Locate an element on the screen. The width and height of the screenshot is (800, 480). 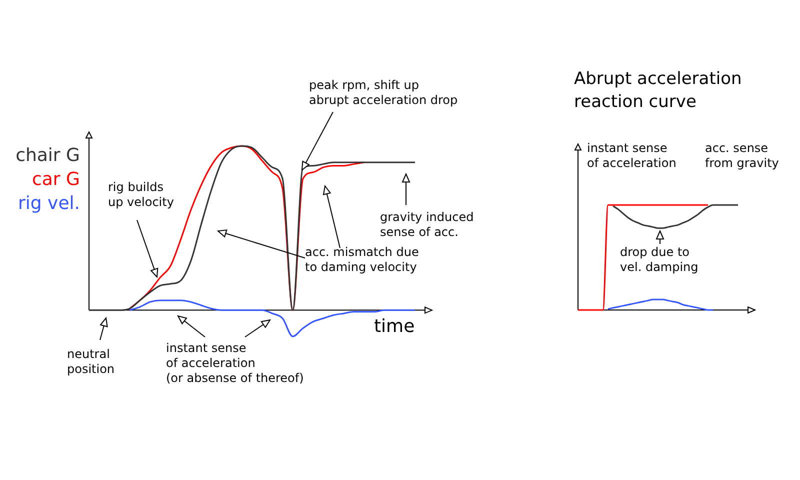
text: instant sense of acceleration is located at coordinates (631, 156).